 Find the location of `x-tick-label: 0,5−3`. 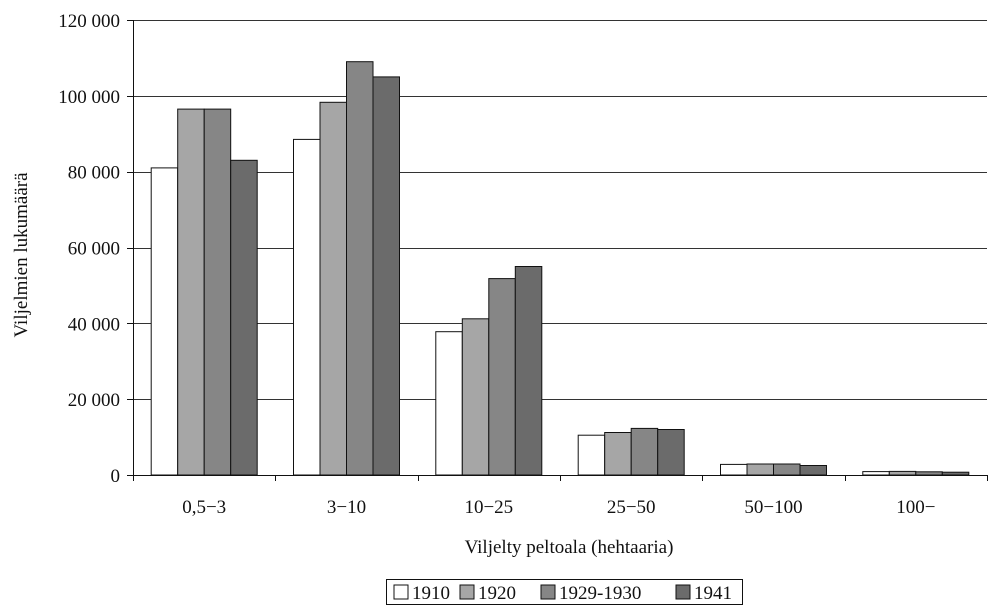

x-tick-label: 0,5−3 is located at coordinates (204, 507).